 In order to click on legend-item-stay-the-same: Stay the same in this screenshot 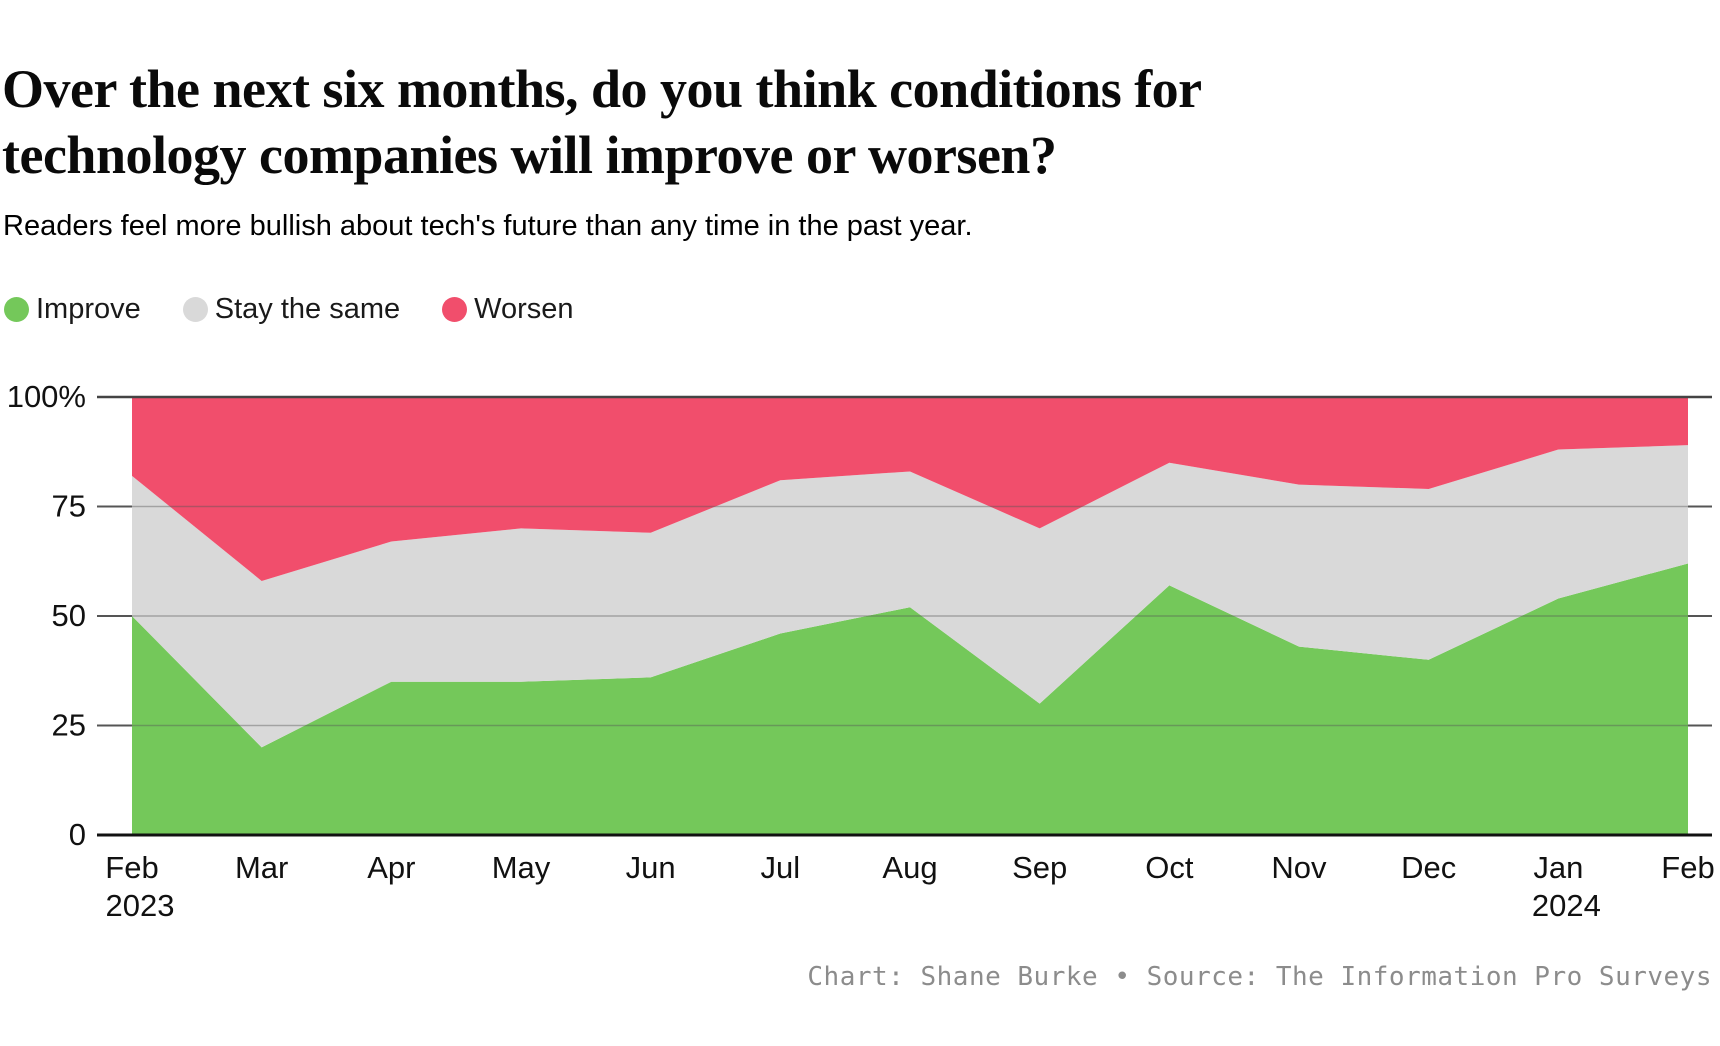, I will do `click(291, 309)`.